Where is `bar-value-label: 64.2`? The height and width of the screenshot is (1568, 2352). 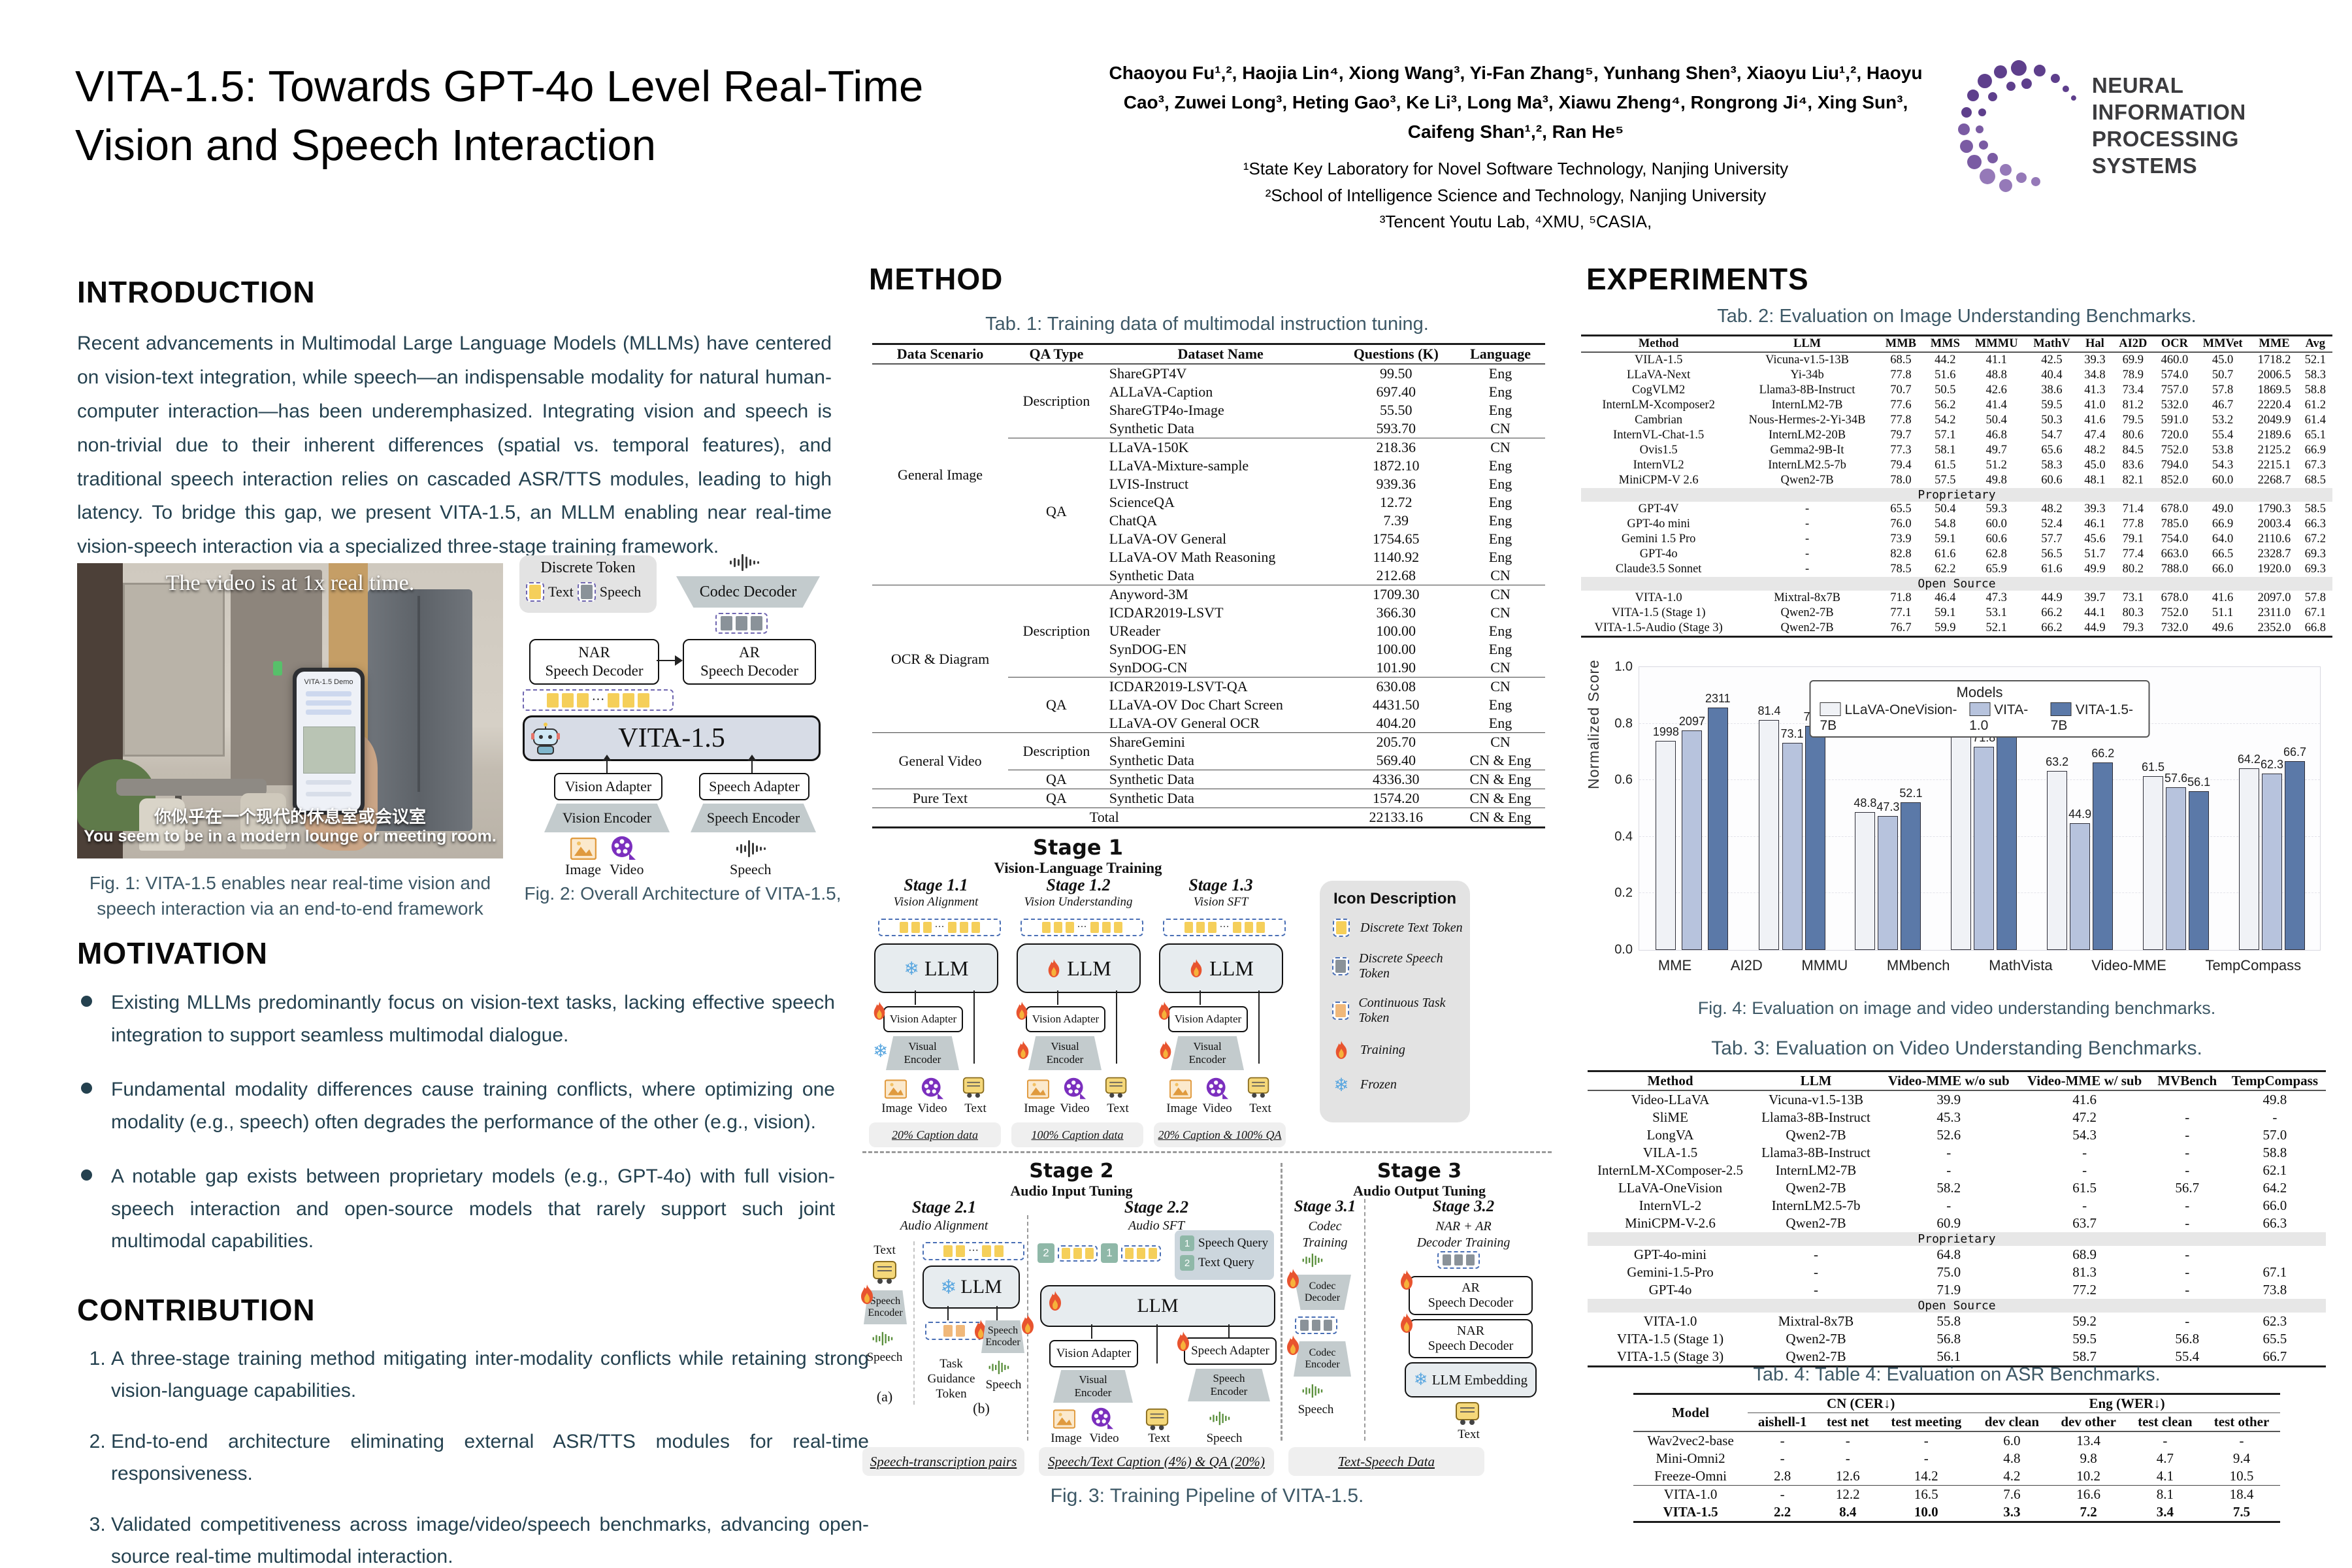 bar-value-label: 64.2 is located at coordinates (2249, 759).